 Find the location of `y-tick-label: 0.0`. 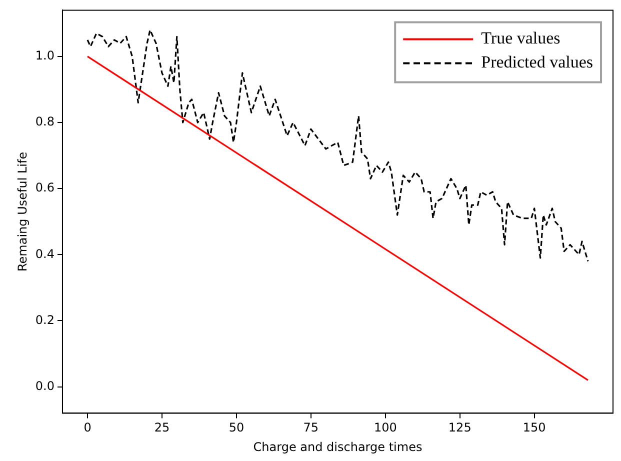

y-tick-label: 0.0 is located at coordinates (44, 385).